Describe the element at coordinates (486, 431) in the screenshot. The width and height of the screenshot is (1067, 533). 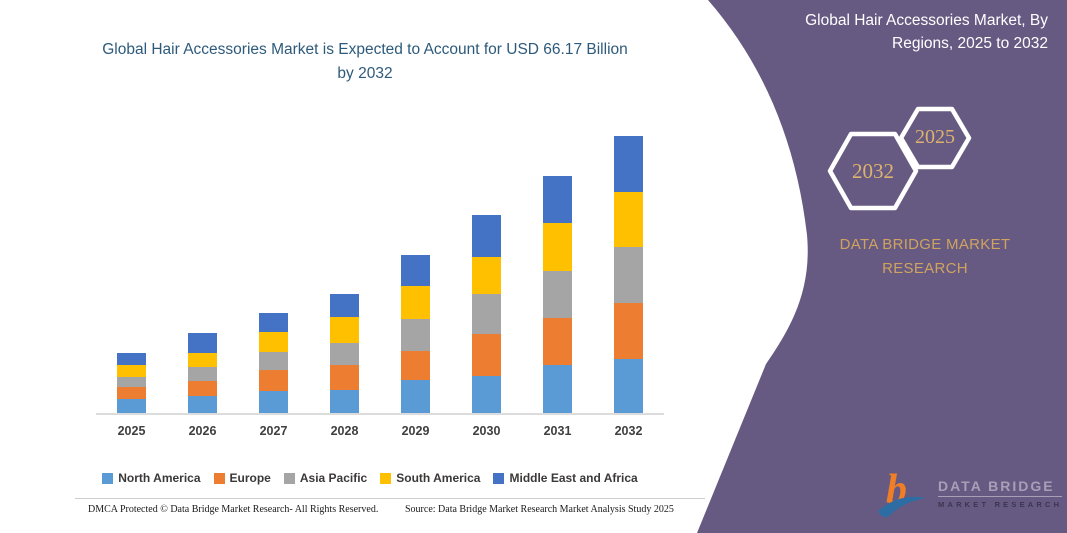
I see `x-axis-label: 2030` at that location.